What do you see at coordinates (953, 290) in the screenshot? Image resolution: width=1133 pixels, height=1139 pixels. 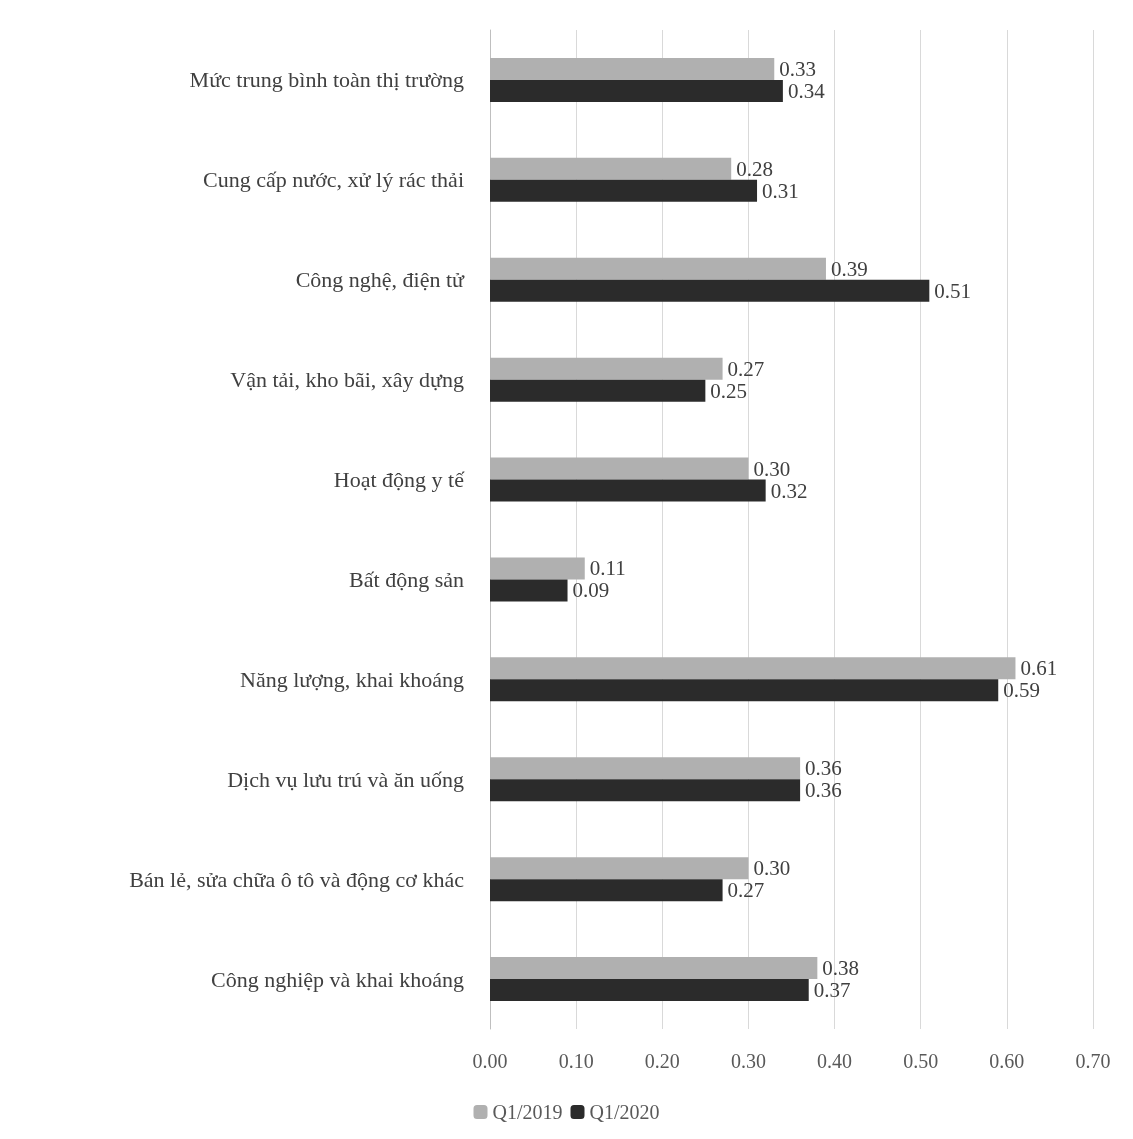 I see `data-label: 0.51` at bounding box center [953, 290].